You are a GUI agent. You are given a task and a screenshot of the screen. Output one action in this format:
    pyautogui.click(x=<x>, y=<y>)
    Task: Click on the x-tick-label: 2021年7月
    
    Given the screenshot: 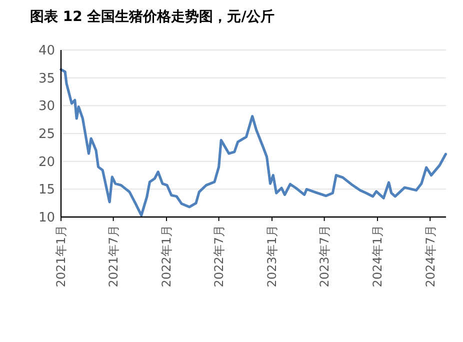 What is the action you would take?
    pyautogui.click(x=113, y=256)
    